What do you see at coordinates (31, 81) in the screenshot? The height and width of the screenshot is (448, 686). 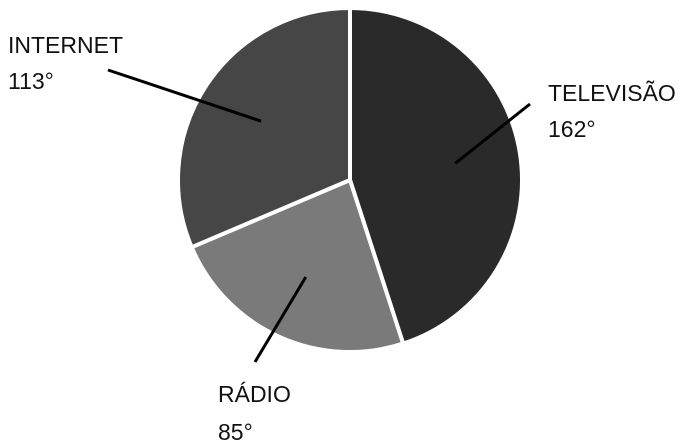 I see `slice-value-internet: 113°` at bounding box center [31, 81].